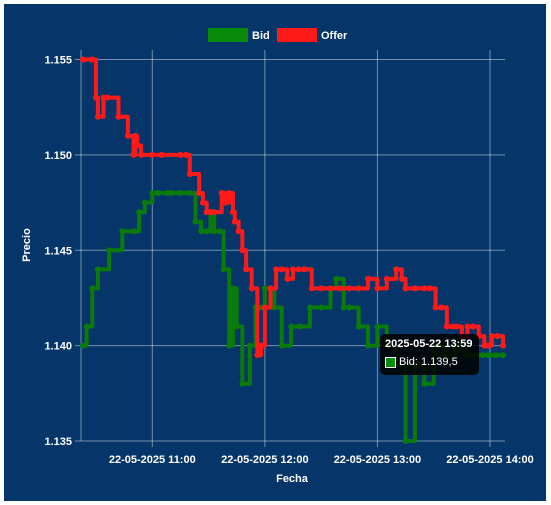  I want to click on legend-item-bid: Bid, so click(239, 35).